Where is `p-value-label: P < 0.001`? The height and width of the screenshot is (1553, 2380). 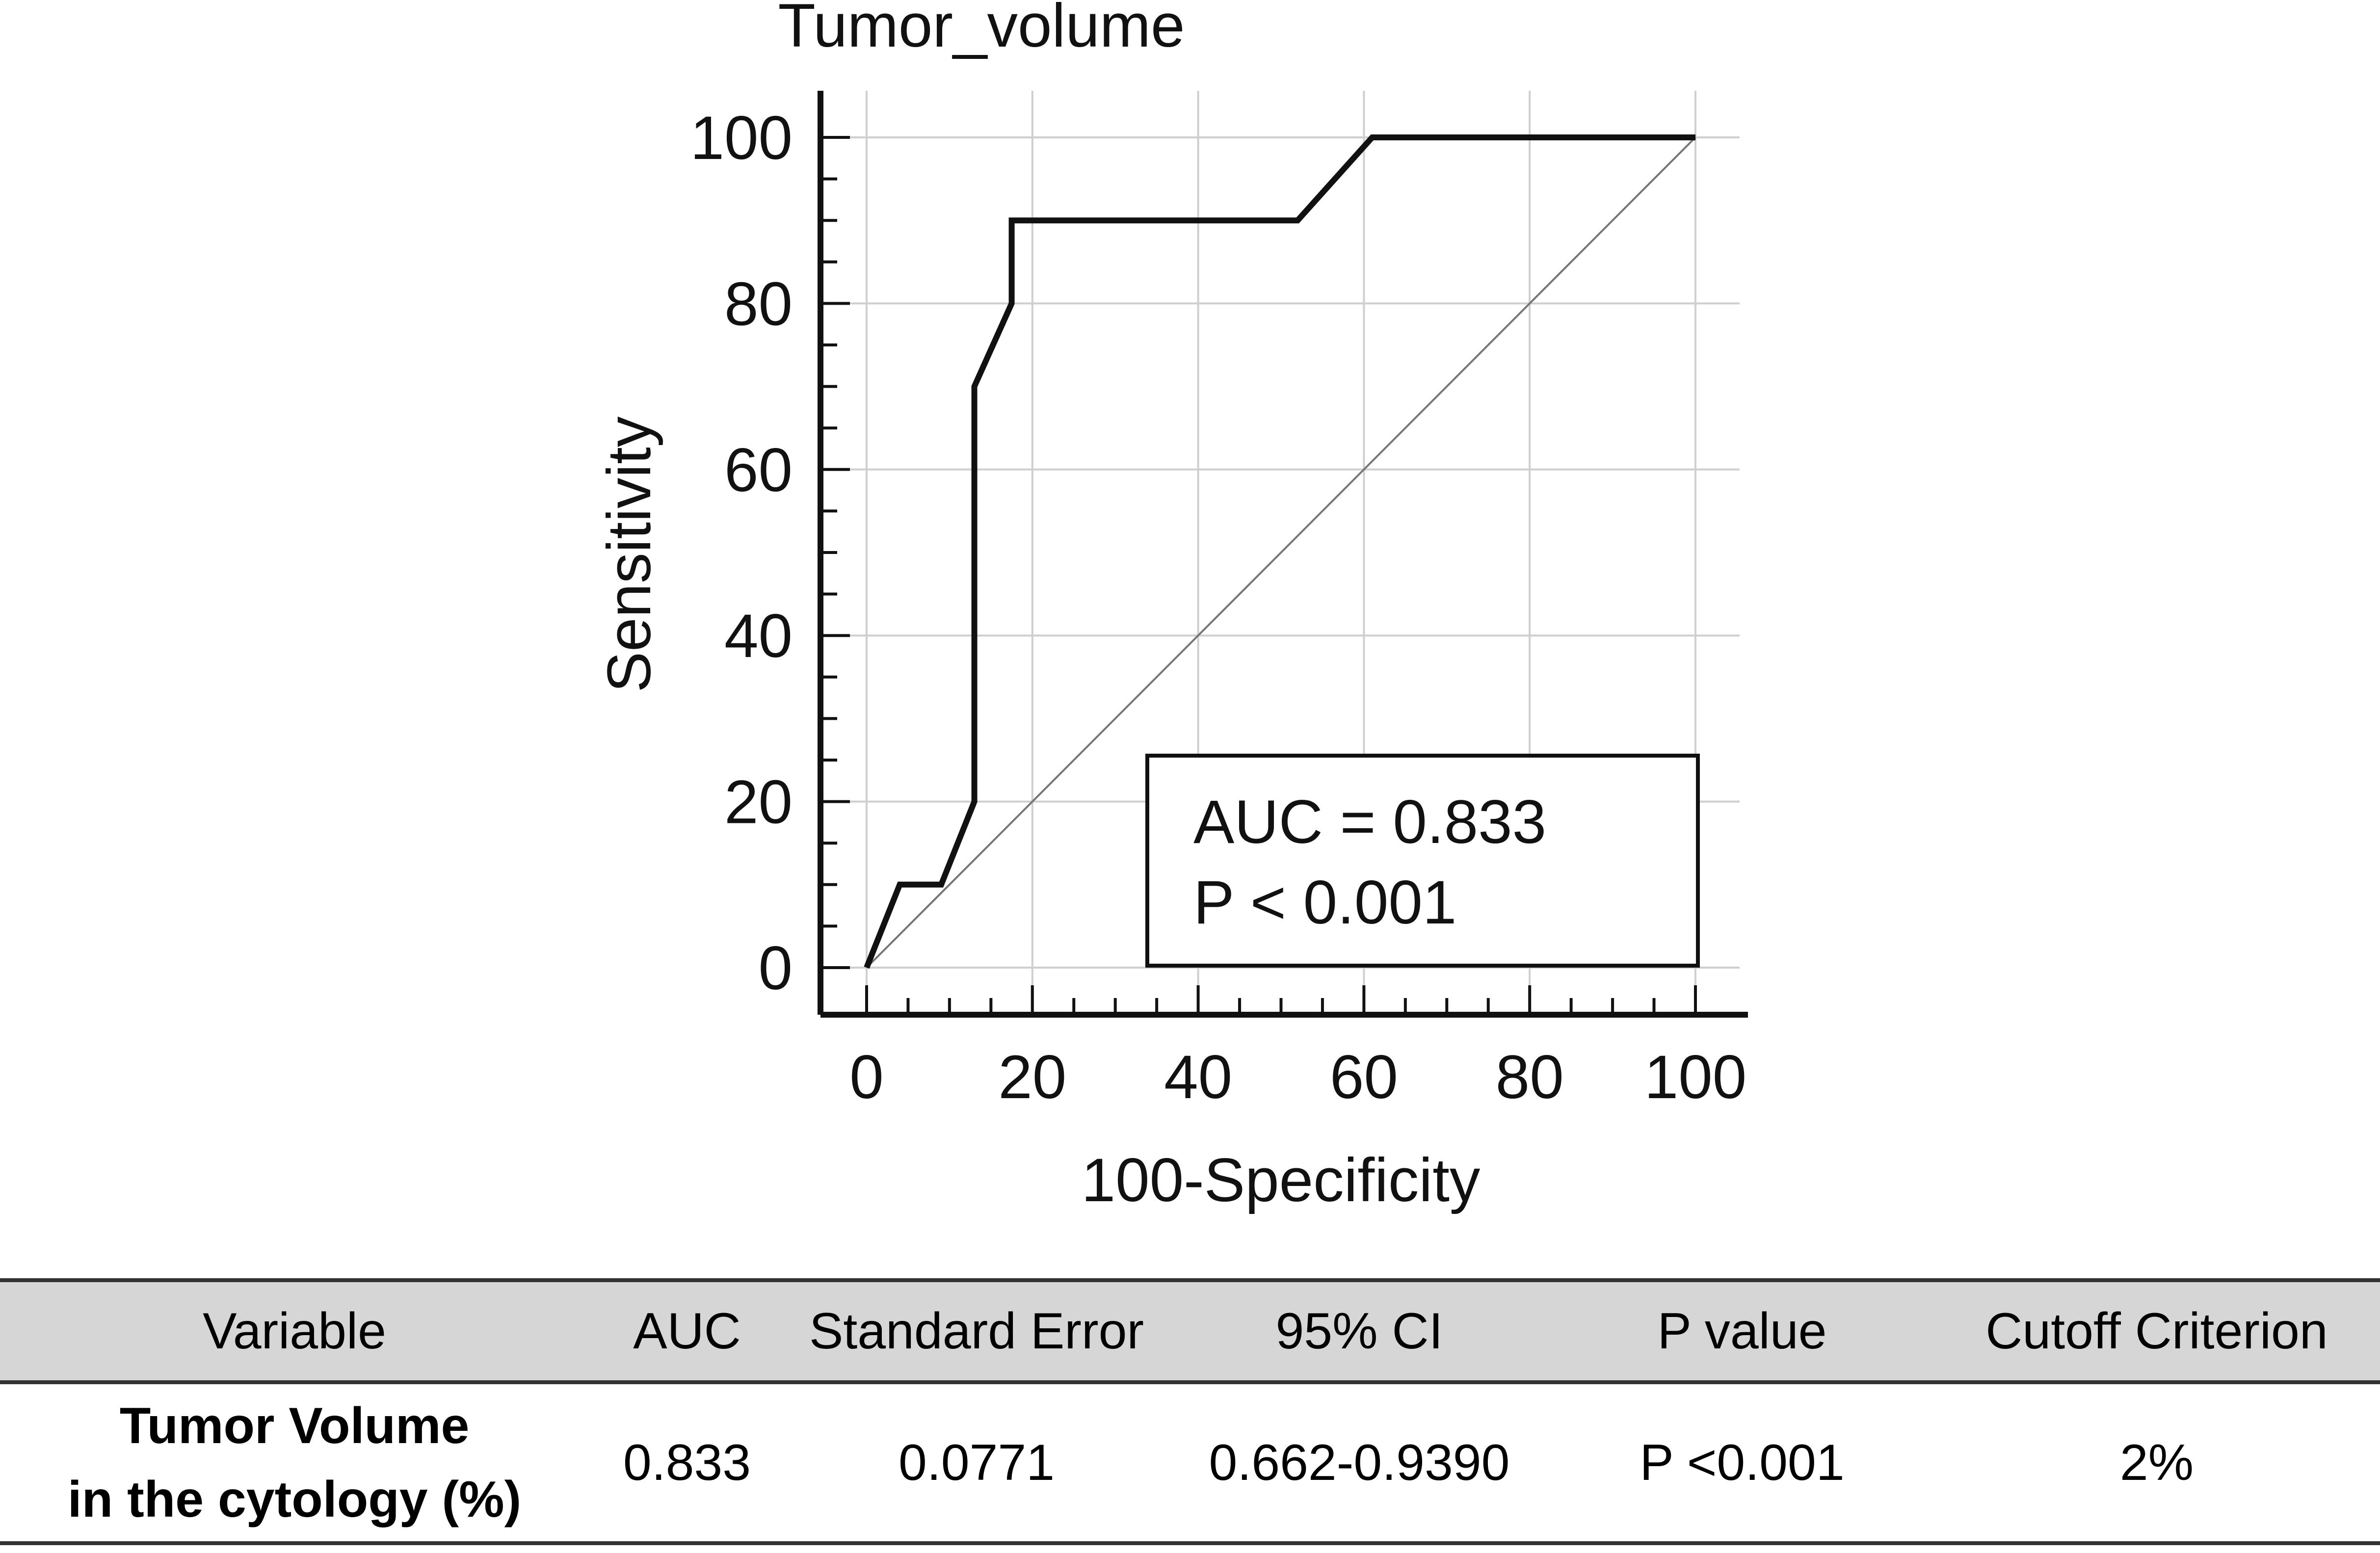 p-value-label: P < 0.001 is located at coordinates (1324, 903).